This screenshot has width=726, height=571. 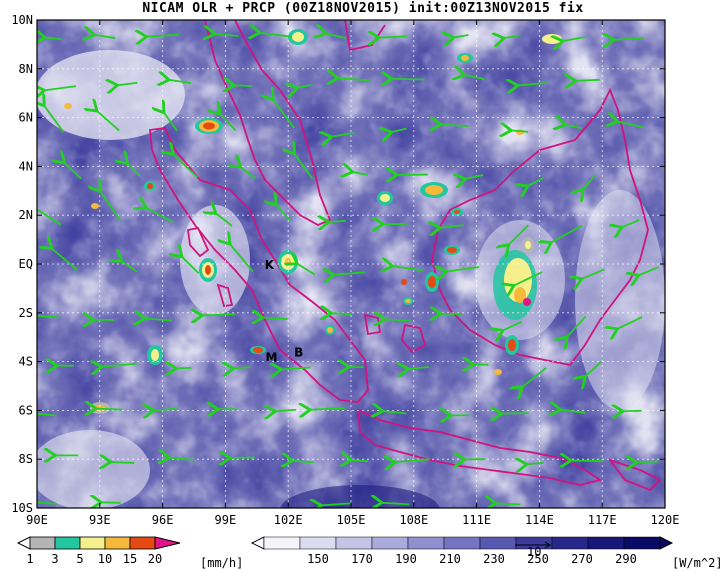 What do you see at coordinates (351, 520) in the screenshot?
I see `x-tick-label: 105E` at bounding box center [351, 520].